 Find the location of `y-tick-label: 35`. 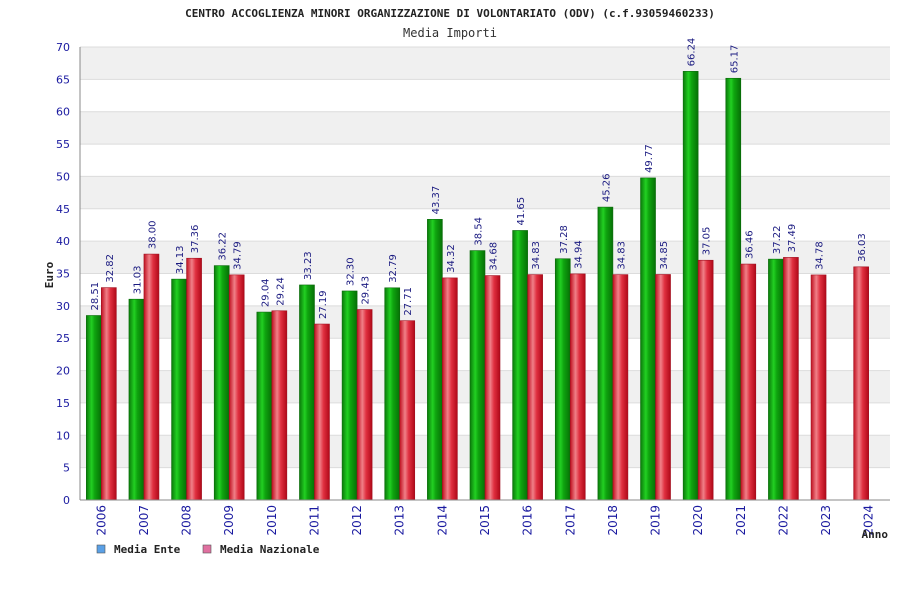

y-tick-label: 35 is located at coordinates (63, 274).